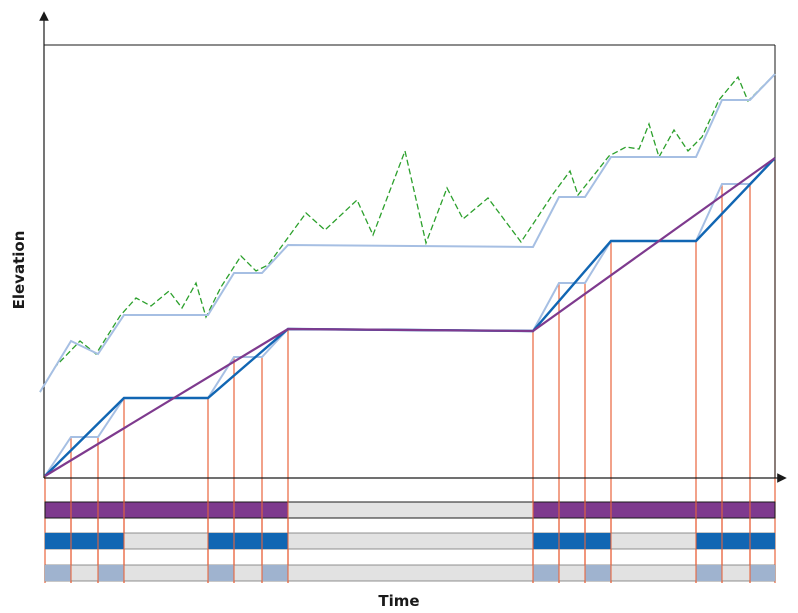 This screenshot has height=613, width=798. I want to click on y-axis-title: Elevation, so click(19, 270).